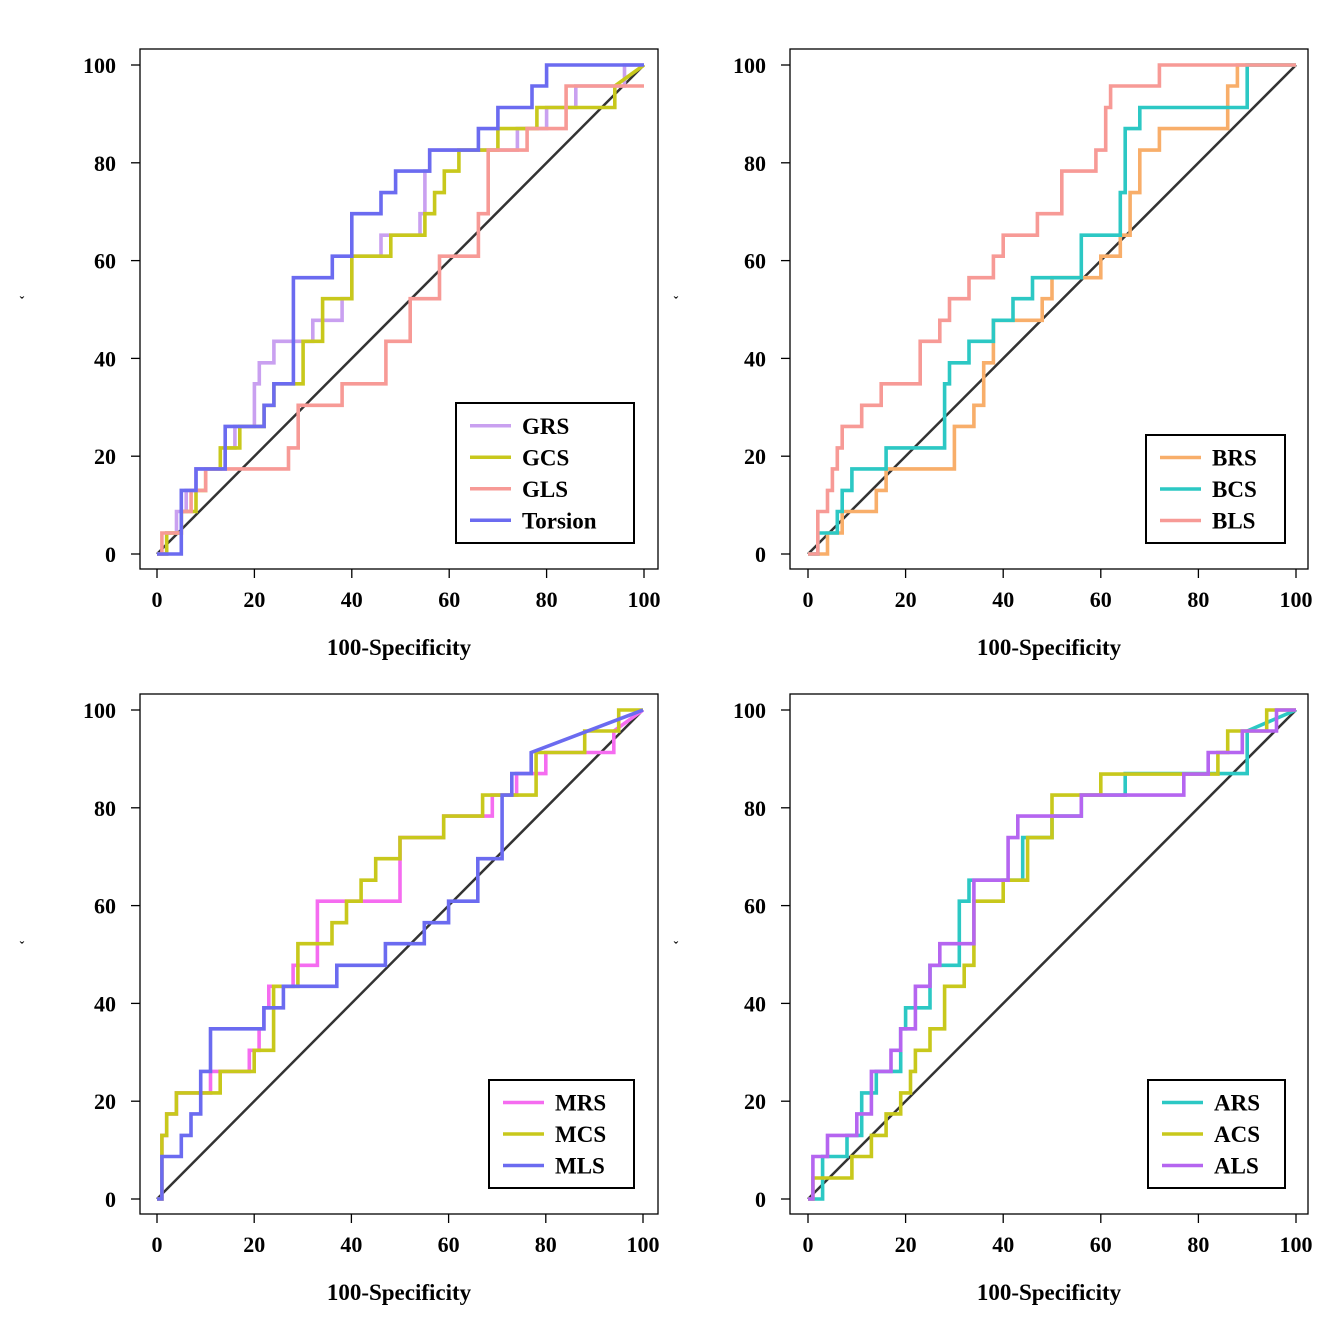  I want to click on legend-label-mcs: MCS, so click(580, 1134).